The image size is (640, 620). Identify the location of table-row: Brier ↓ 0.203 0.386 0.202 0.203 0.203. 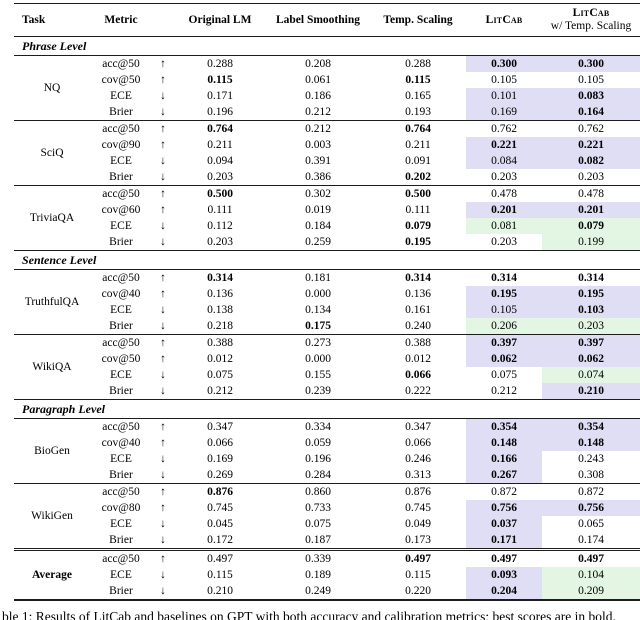
(327, 177).